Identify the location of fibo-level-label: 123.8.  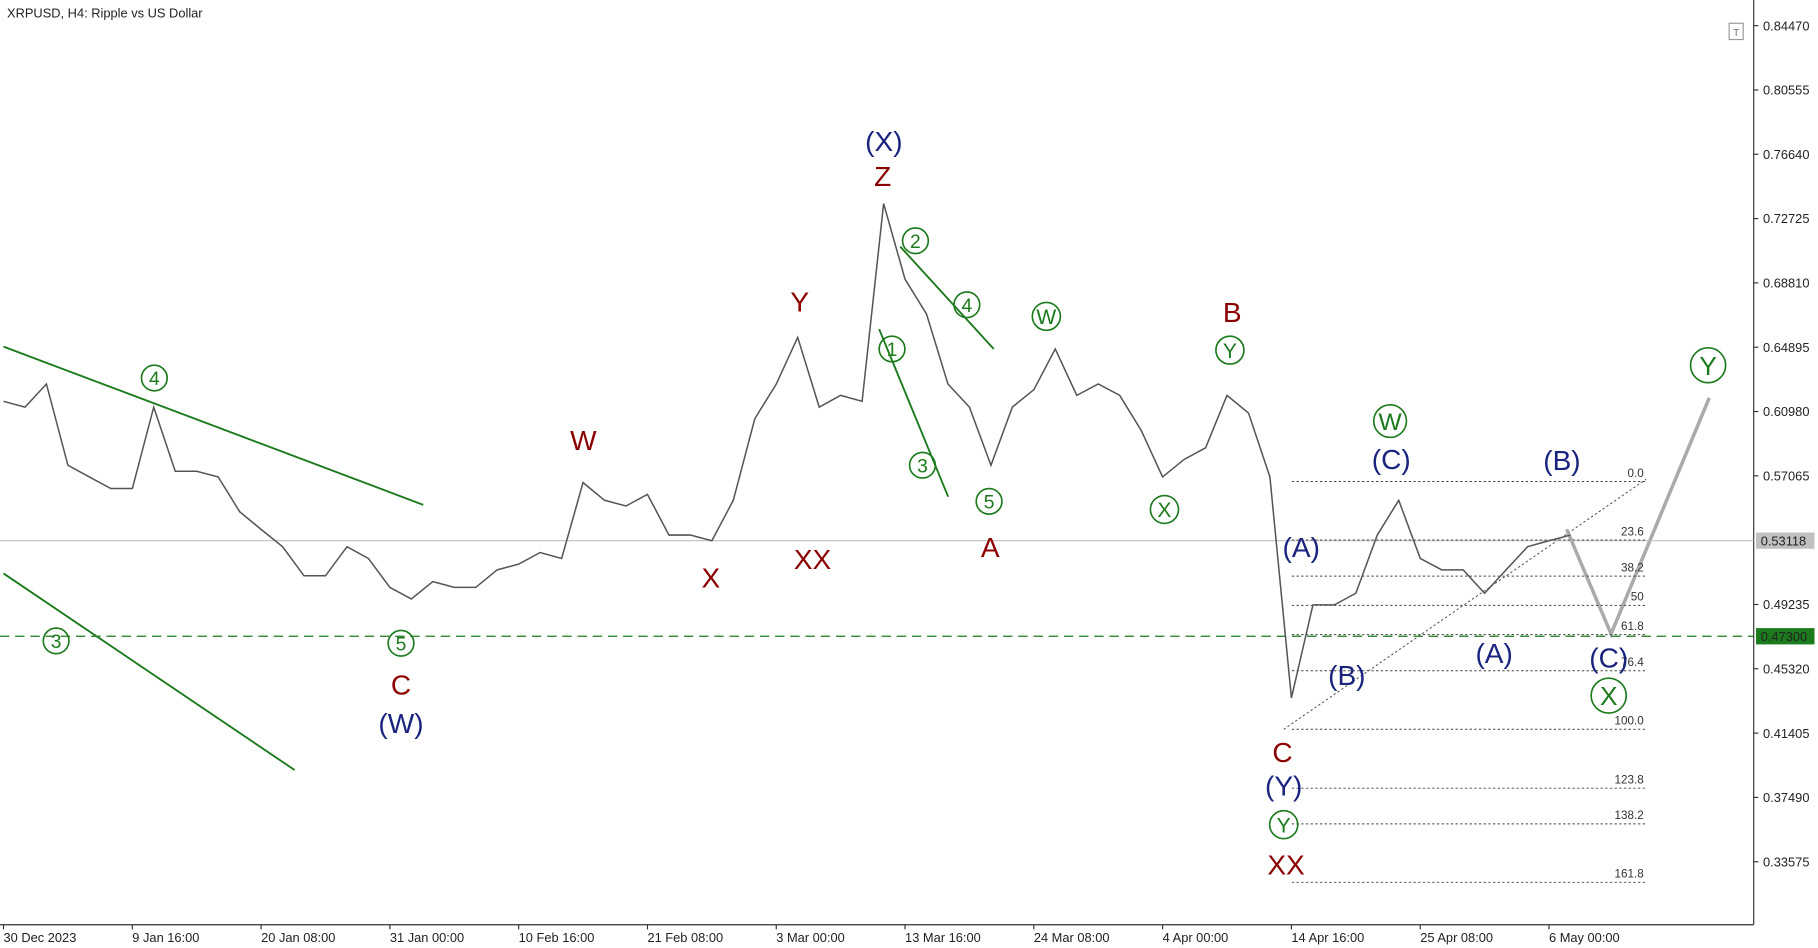
(1629, 780).